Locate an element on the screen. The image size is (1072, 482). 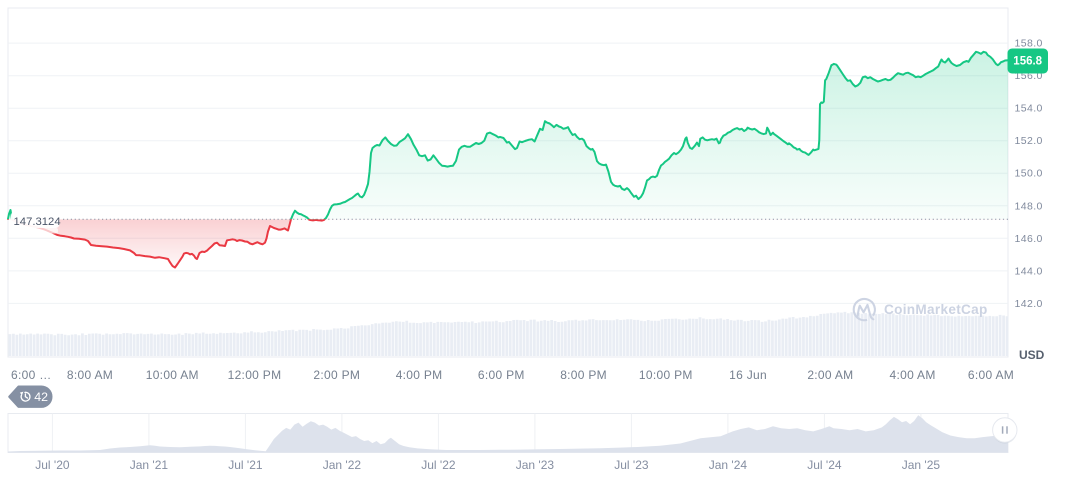
svg-text: Jul '20 is located at coordinates (52, 465).